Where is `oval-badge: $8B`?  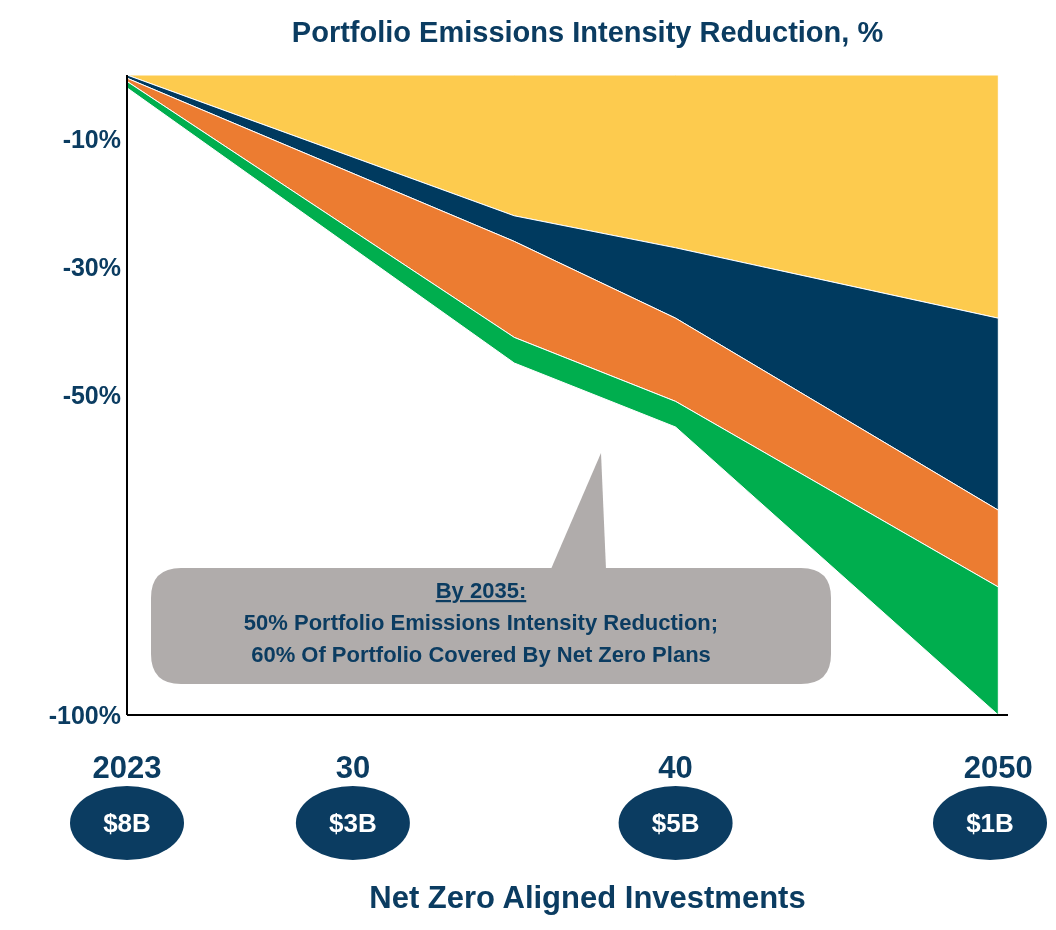 oval-badge: $8B is located at coordinates (127, 823).